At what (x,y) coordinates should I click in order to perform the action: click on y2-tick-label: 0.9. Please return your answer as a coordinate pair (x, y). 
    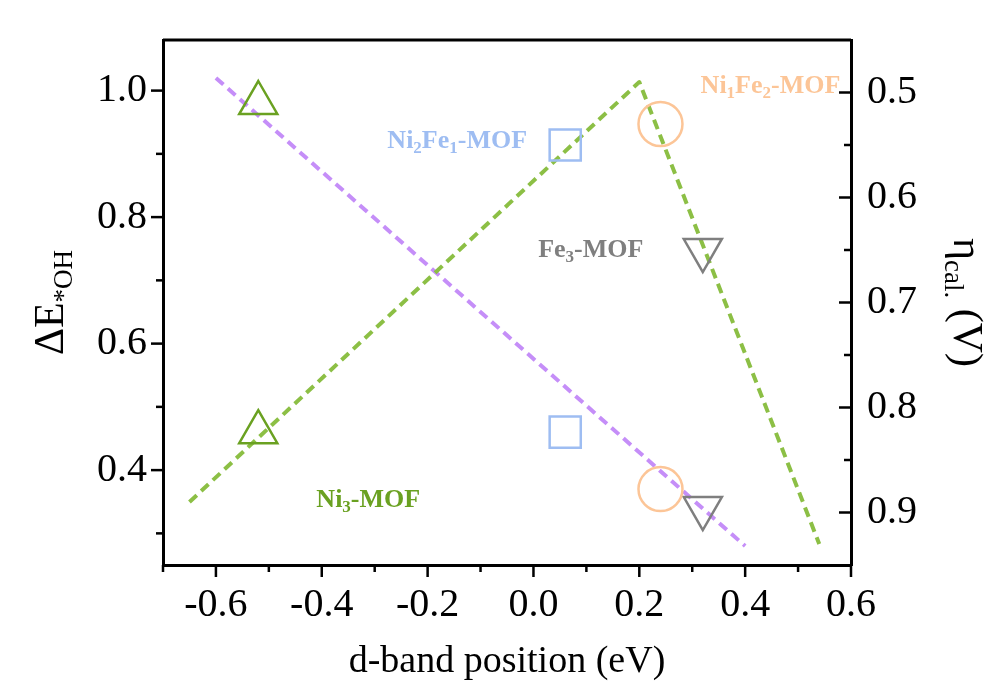
    Looking at the image, I should click on (892, 509).